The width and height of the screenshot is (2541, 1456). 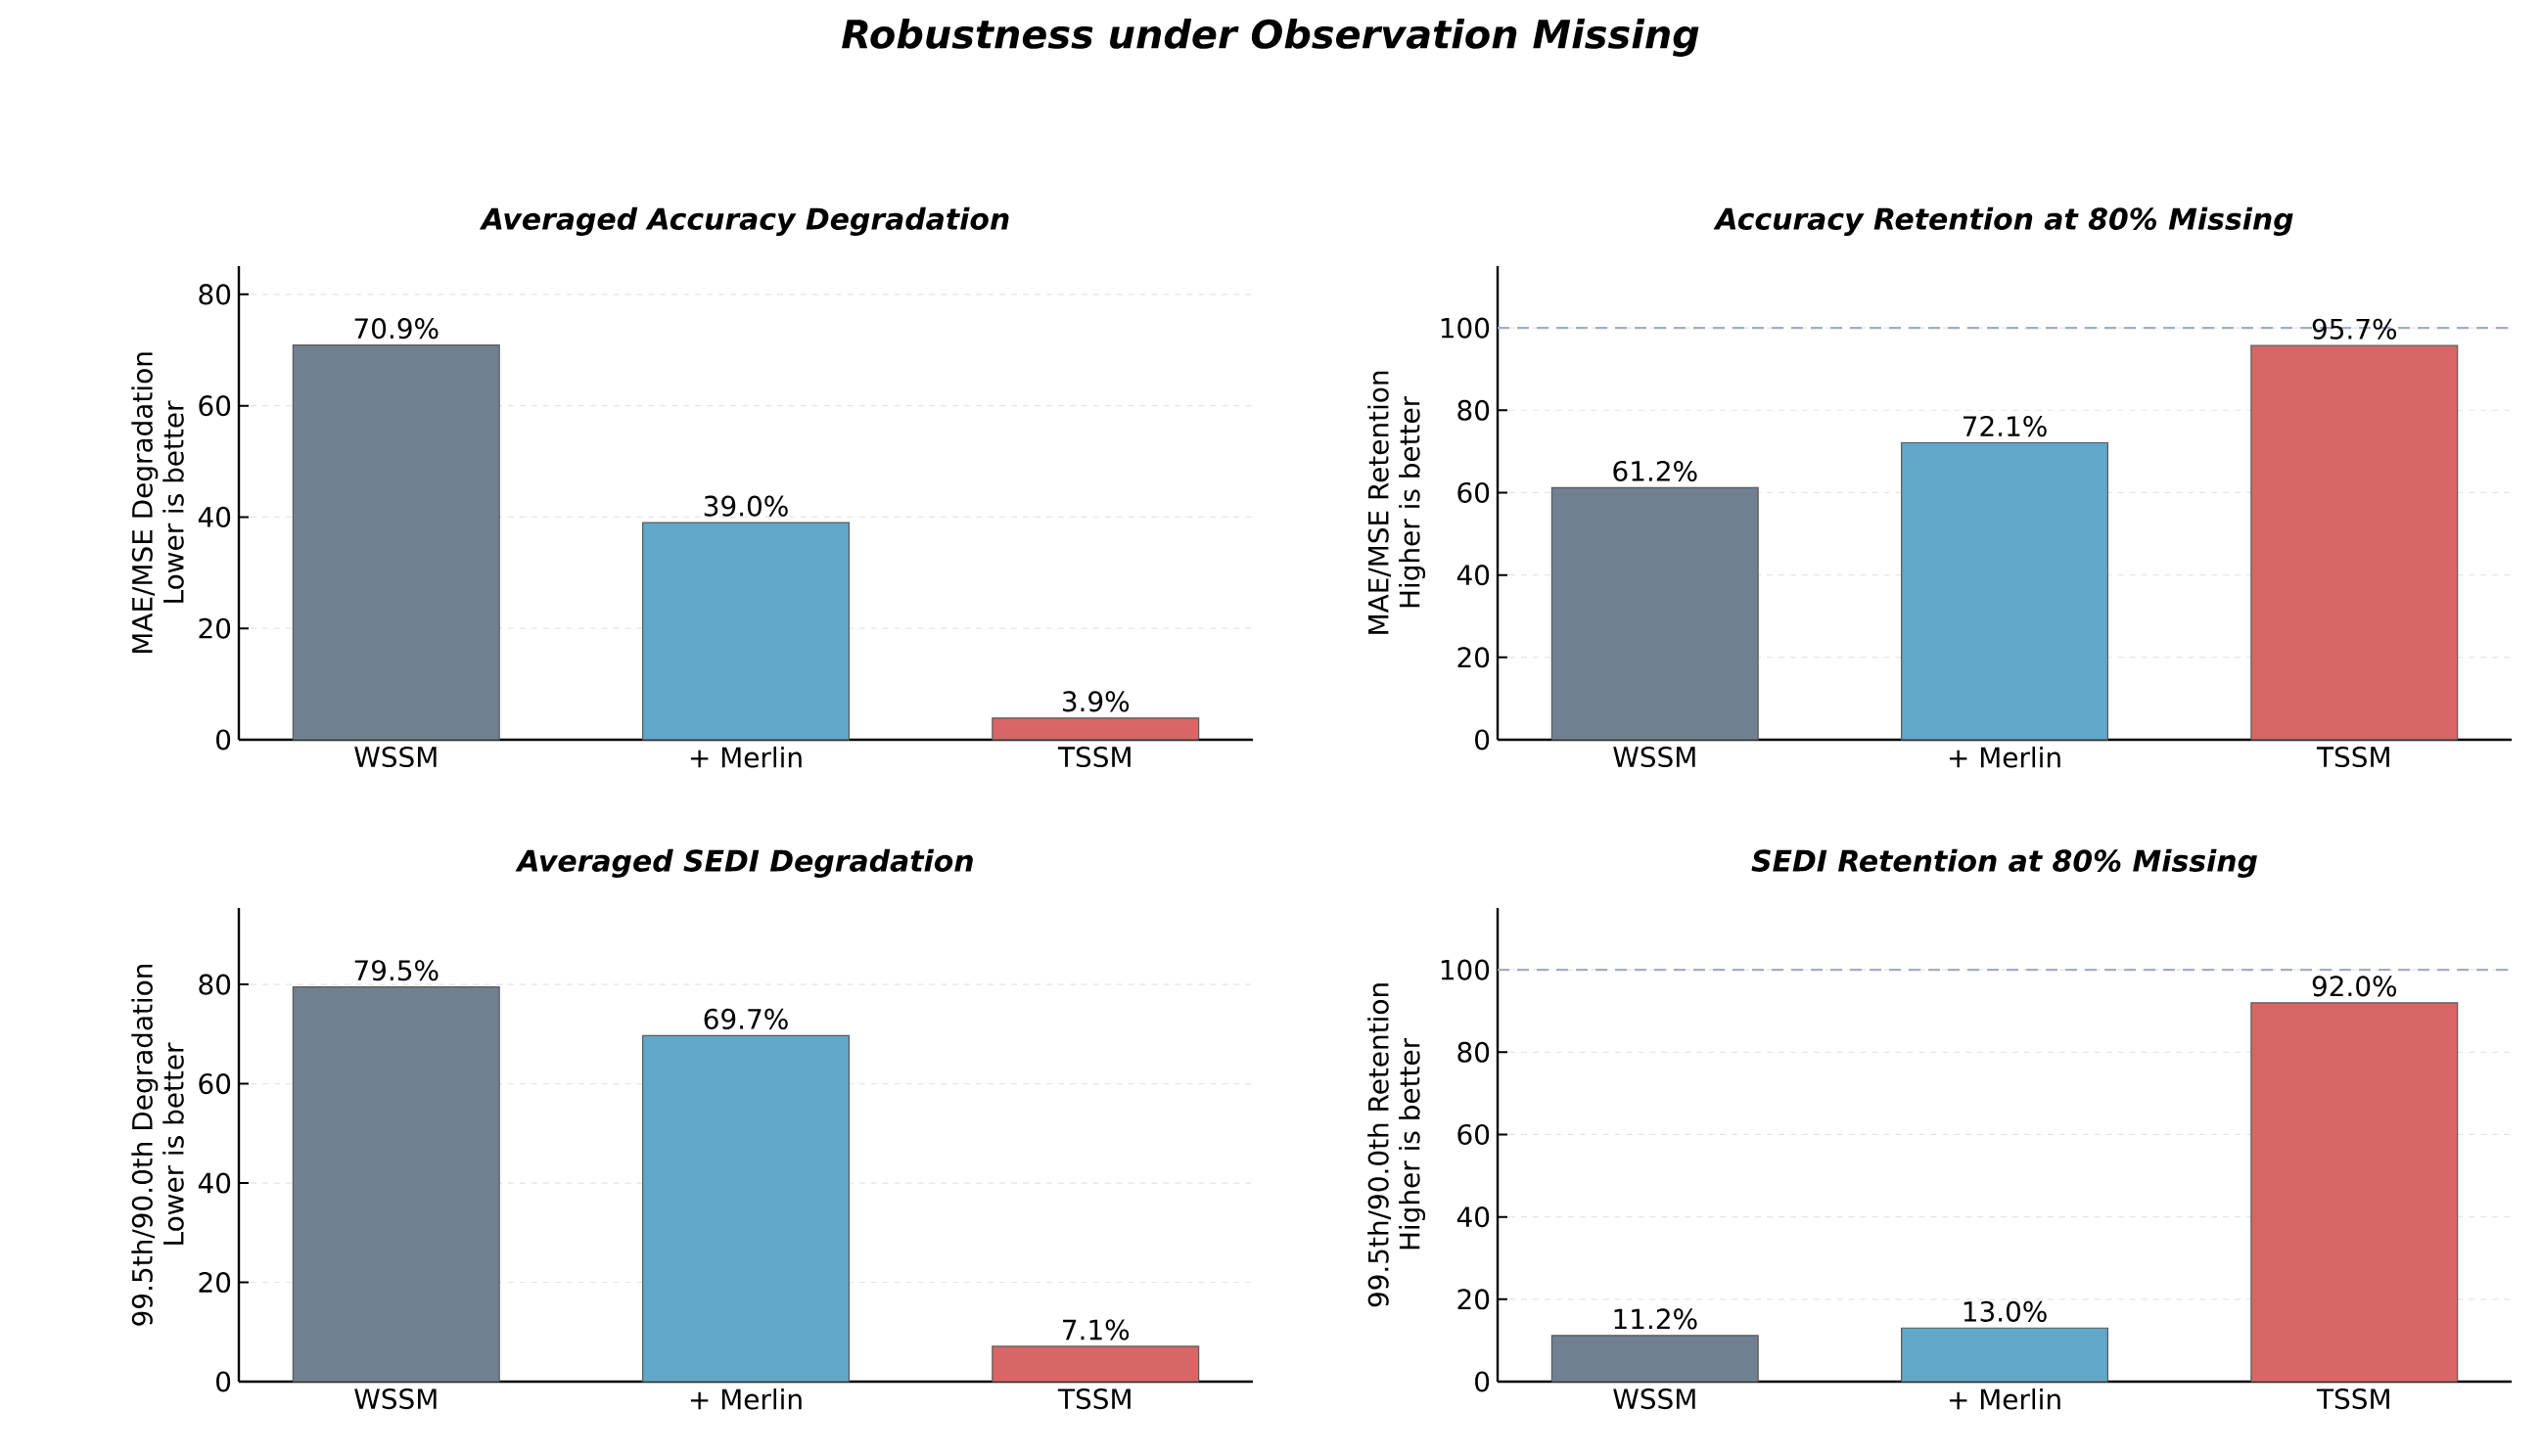 I want to click on data-label: 13.0%, so click(x=2005, y=1311).